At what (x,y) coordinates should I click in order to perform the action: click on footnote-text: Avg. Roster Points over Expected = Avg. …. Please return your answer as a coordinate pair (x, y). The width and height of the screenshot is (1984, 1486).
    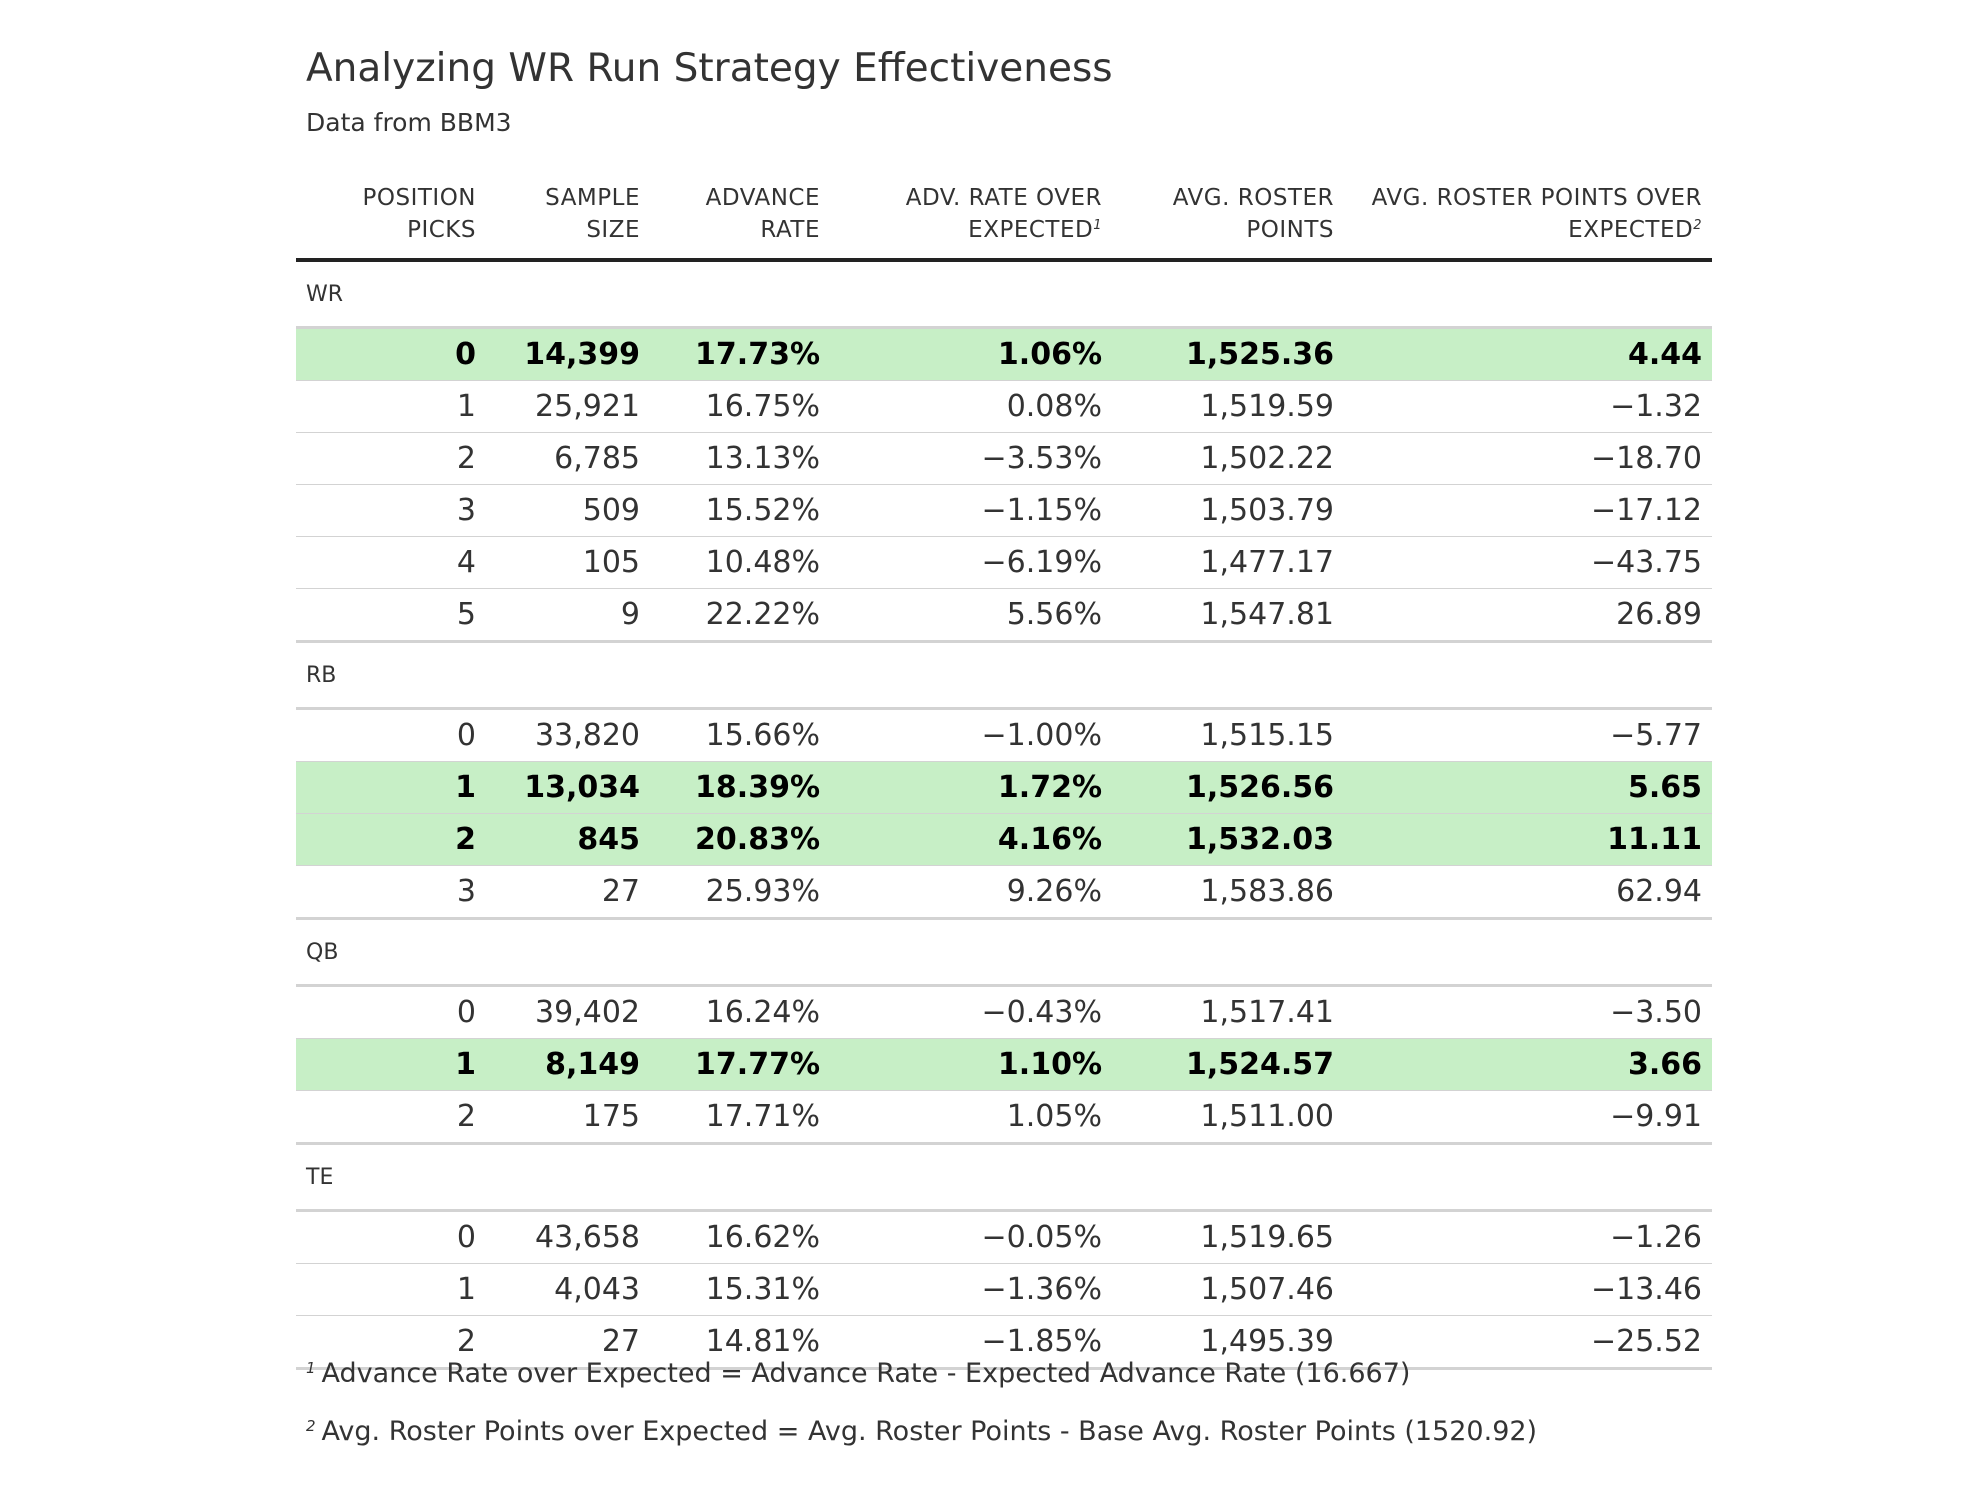
    Looking at the image, I should click on (929, 1431).